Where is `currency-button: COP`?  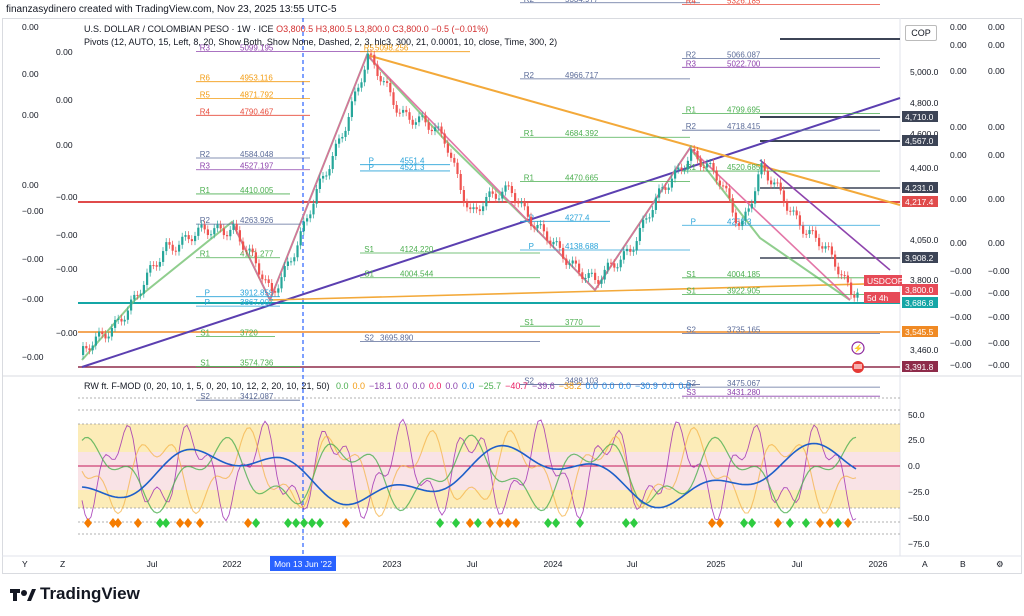
currency-button: COP is located at coordinates (921, 33).